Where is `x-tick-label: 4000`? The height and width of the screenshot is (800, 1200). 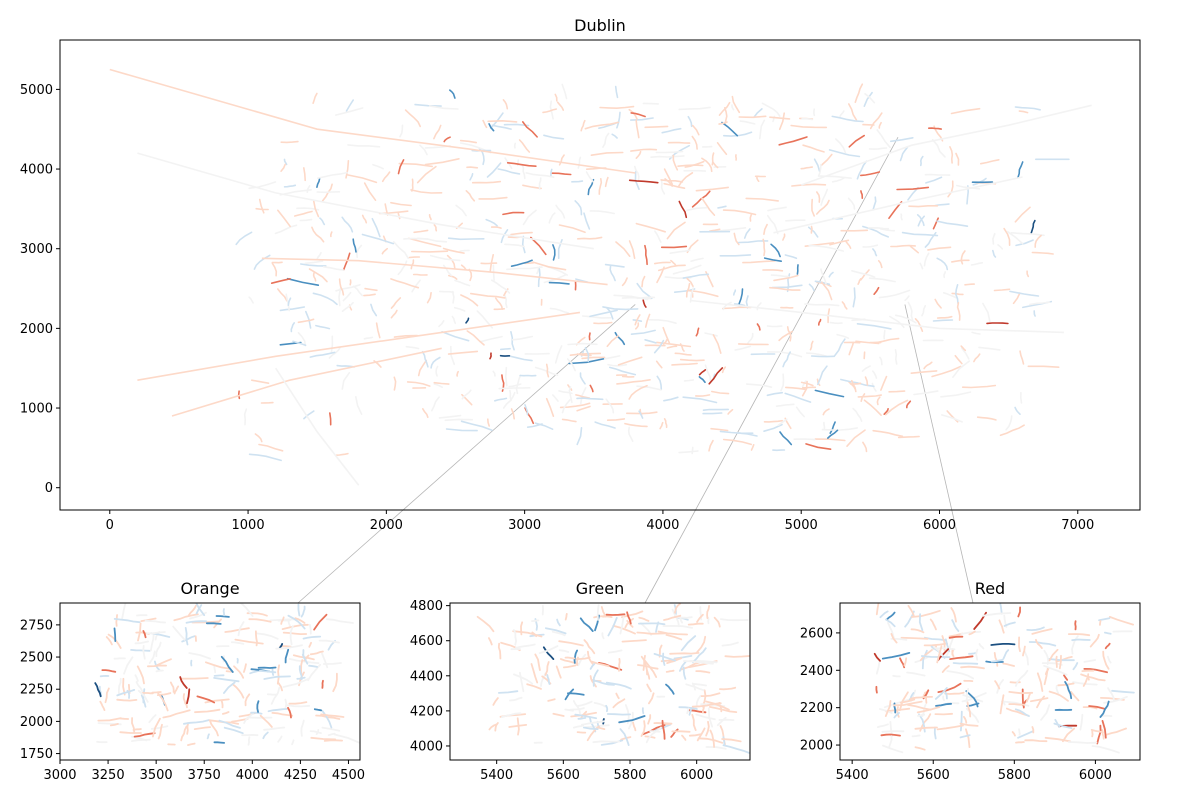
x-tick-label: 4000 is located at coordinates (252, 775).